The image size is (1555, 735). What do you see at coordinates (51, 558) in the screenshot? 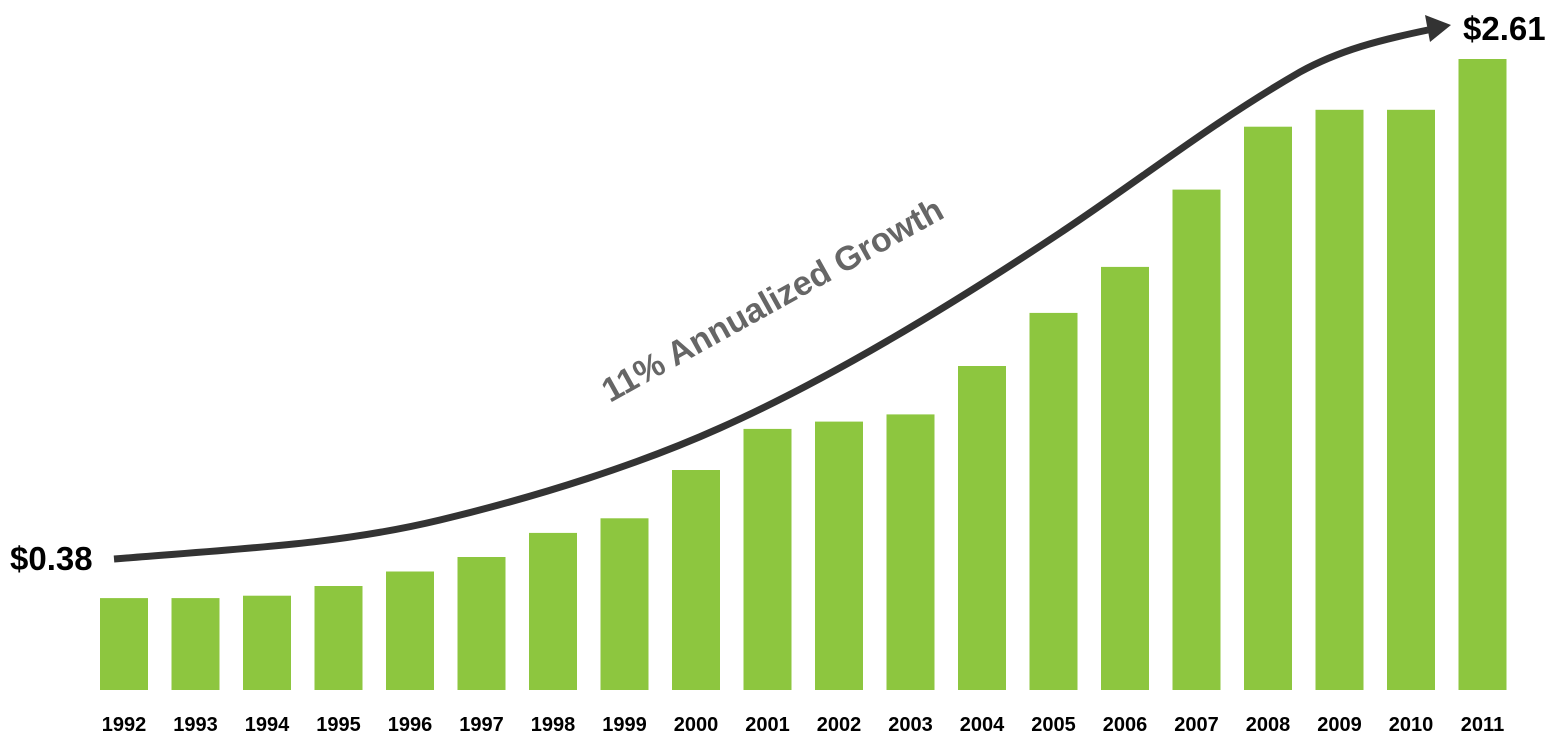
I see `start-value-label: $0.38` at bounding box center [51, 558].